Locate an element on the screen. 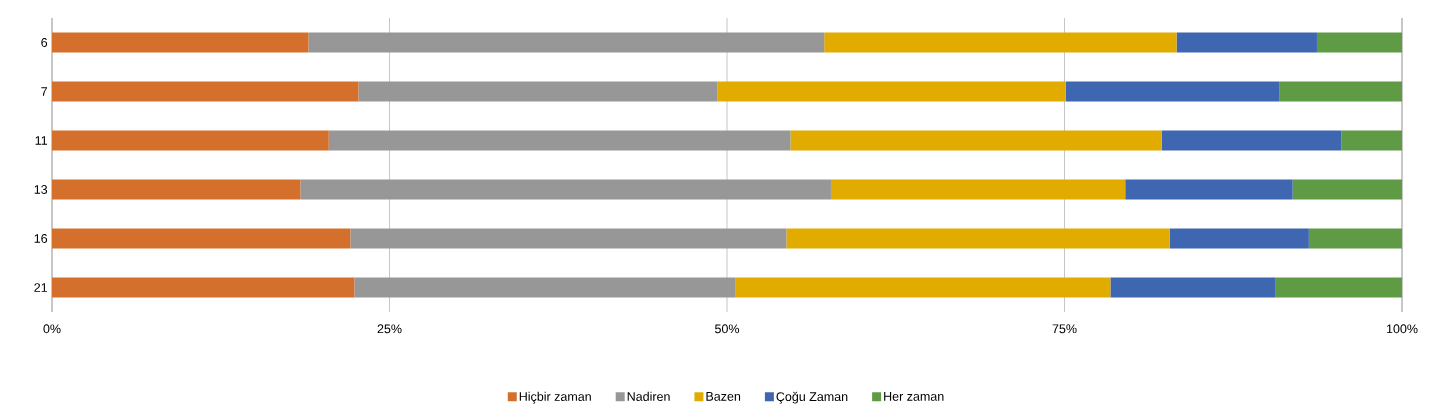 The width and height of the screenshot is (1446, 412). y-tick-label: 13 is located at coordinates (41, 189).